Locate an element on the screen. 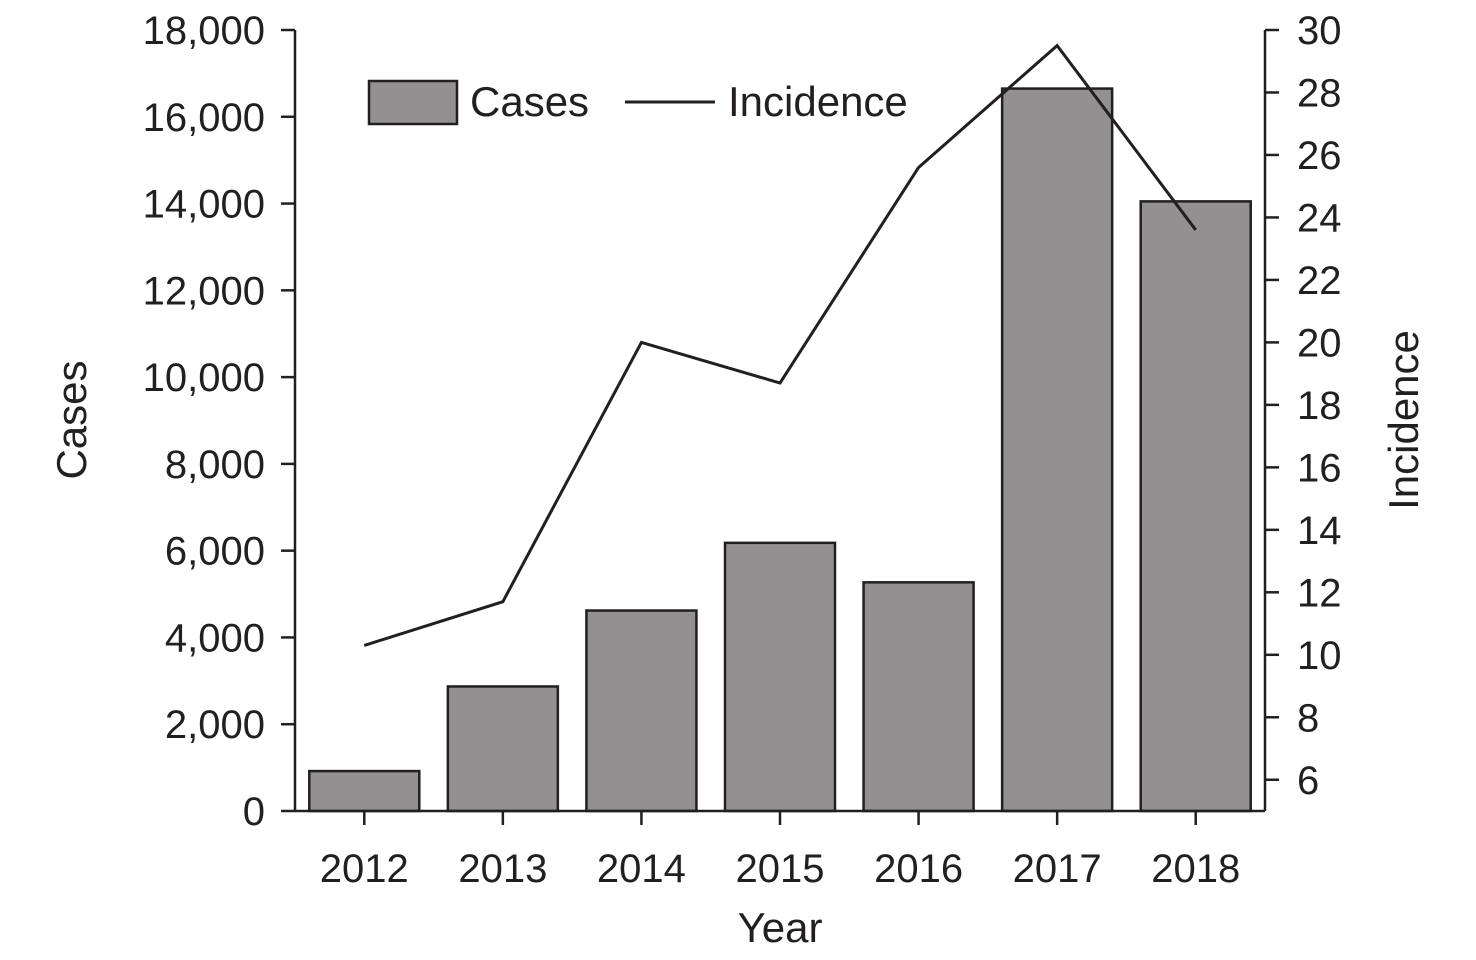  left-tick-label: 0 is located at coordinates (254, 812).